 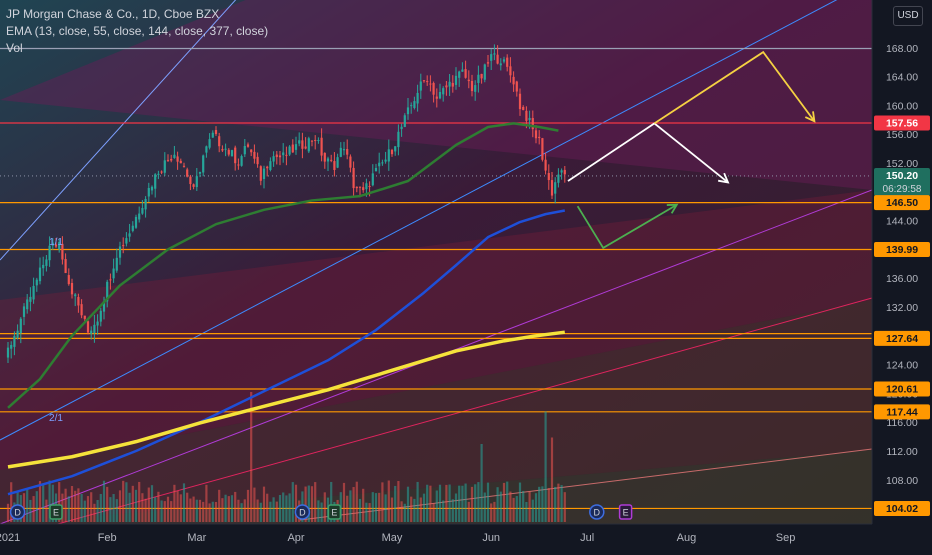 What do you see at coordinates (902, 164) in the screenshot?
I see `price-tick-label: 152.00` at bounding box center [902, 164].